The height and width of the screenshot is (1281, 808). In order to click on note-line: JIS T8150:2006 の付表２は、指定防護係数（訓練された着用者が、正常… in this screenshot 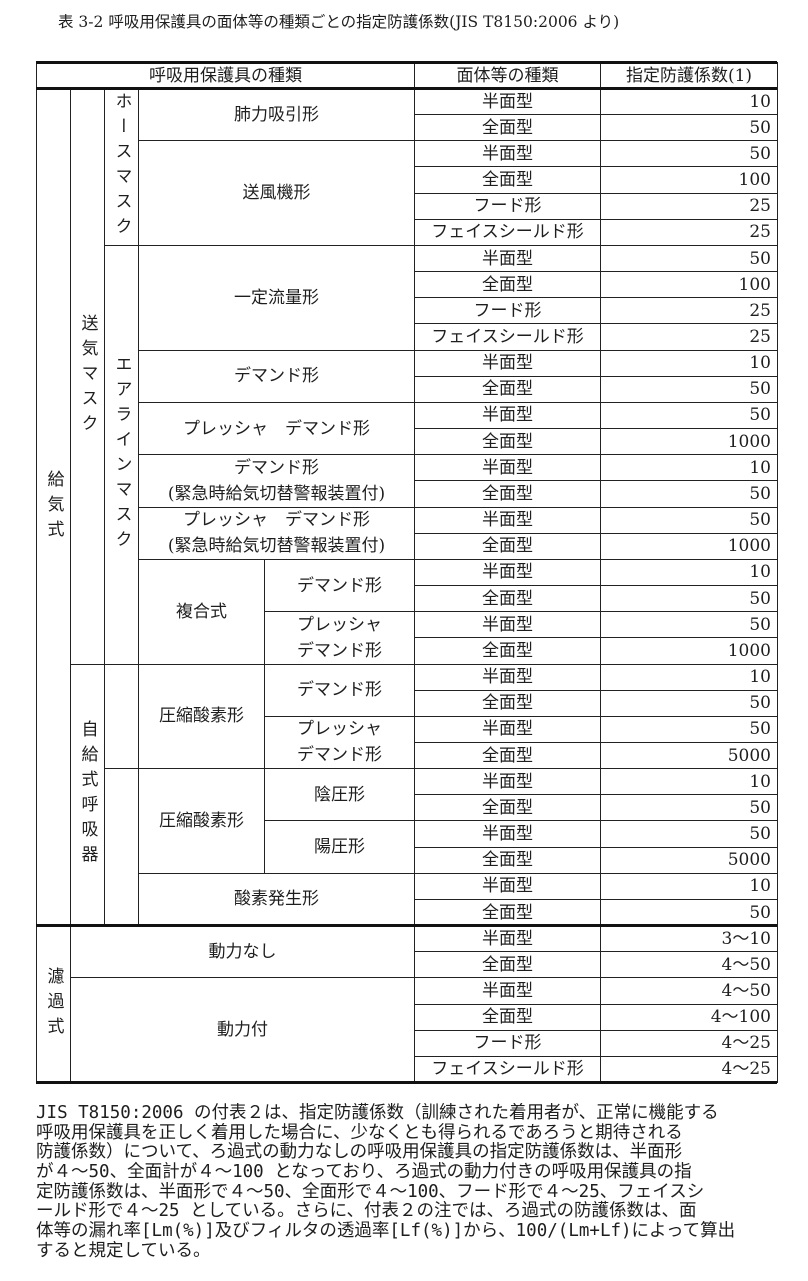, I will do `click(377, 1113)`.